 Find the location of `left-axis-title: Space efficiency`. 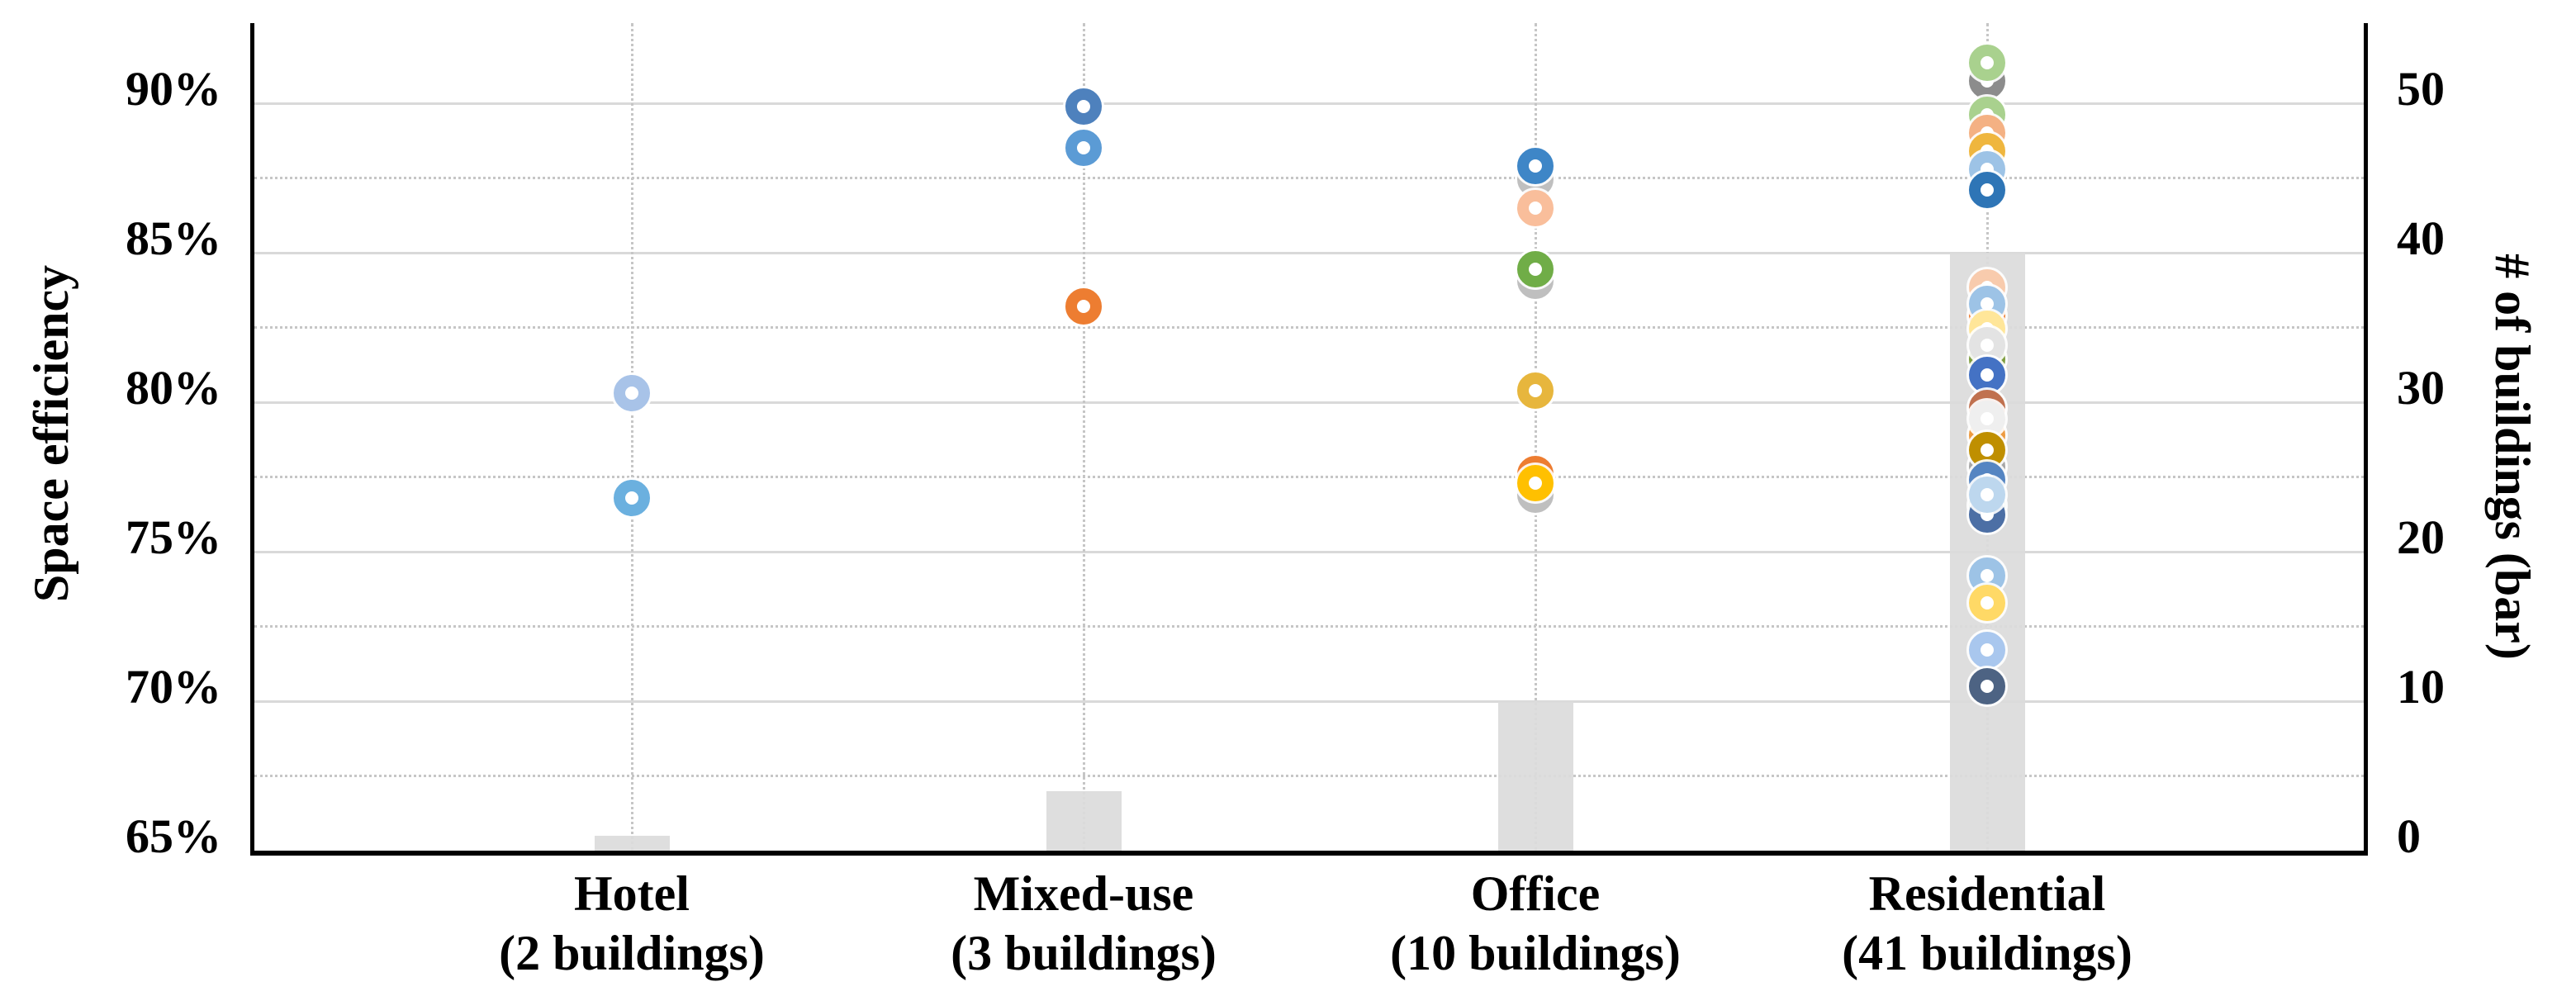

left-axis-title: Space efficiency is located at coordinates (51, 433).